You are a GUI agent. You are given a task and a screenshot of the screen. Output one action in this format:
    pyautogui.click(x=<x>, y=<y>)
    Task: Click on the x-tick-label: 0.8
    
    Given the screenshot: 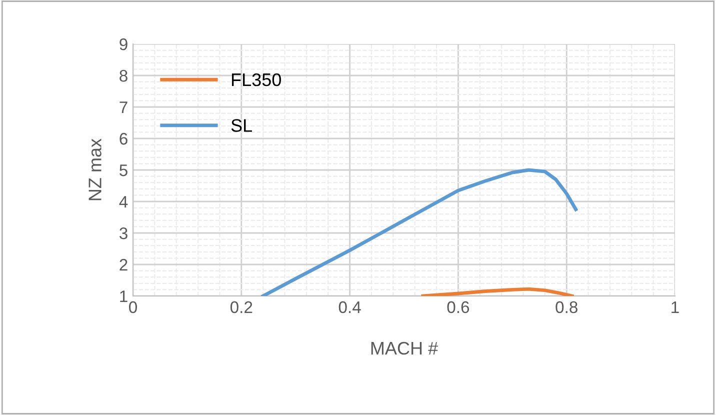 What is the action you would take?
    pyautogui.click(x=567, y=307)
    